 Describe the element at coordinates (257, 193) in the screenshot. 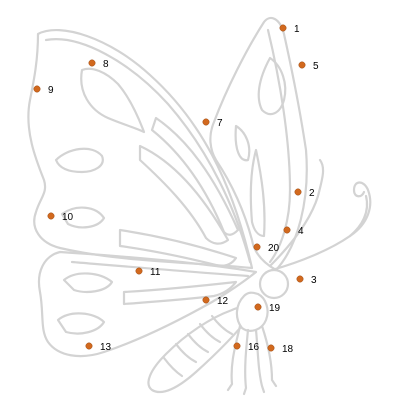

I see `right-forewing-streak` at that location.